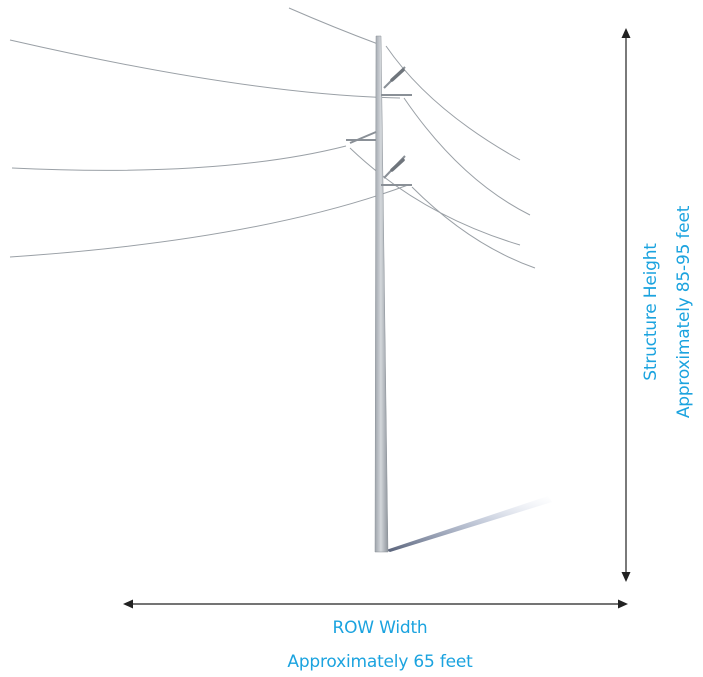  What do you see at coordinates (380, 662) in the screenshot?
I see `row-width-value: Approximately 65 feet` at bounding box center [380, 662].